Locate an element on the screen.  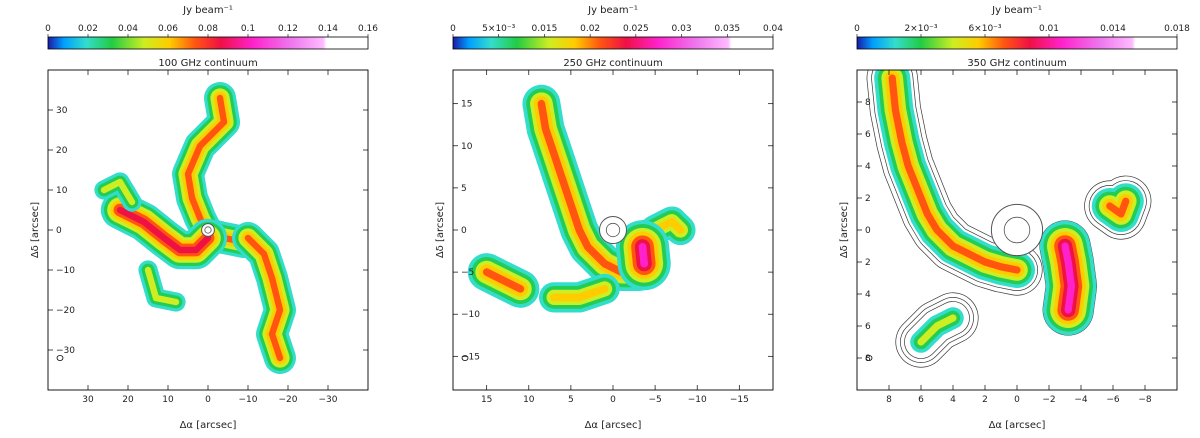
colorbar-tick-label: 0.035 is located at coordinates (727, 29).